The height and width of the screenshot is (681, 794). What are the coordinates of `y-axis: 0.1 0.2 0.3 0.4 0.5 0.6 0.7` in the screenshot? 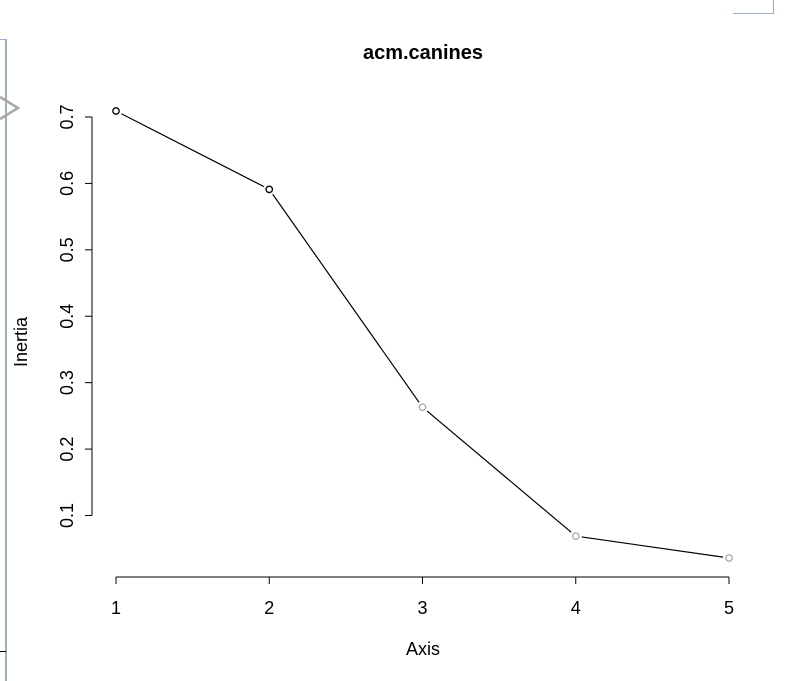 It's located at (75, 316).